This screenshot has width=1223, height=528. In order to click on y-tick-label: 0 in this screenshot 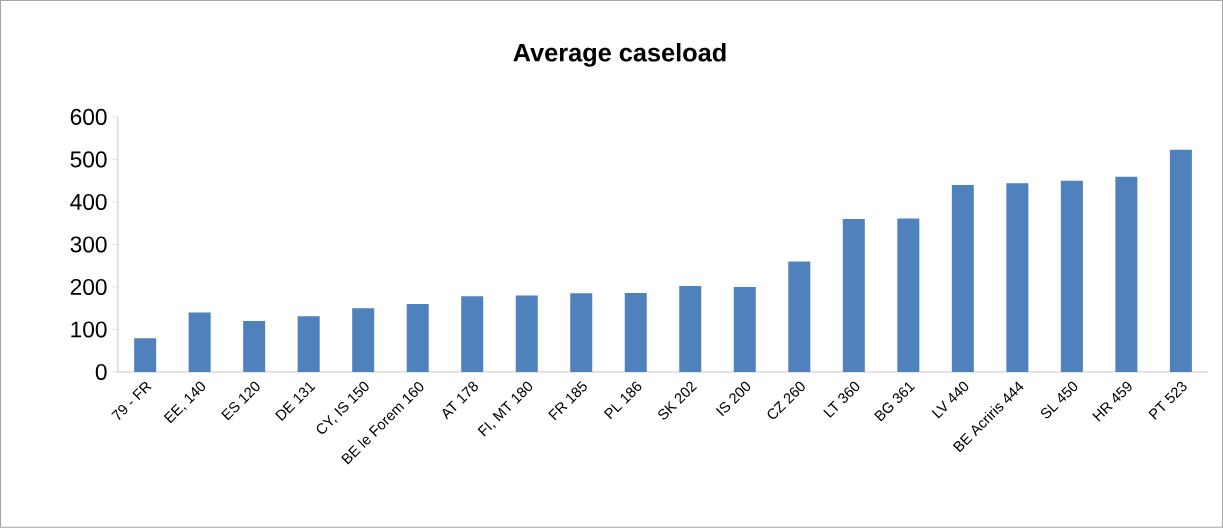, I will do `click(101, 372)`.